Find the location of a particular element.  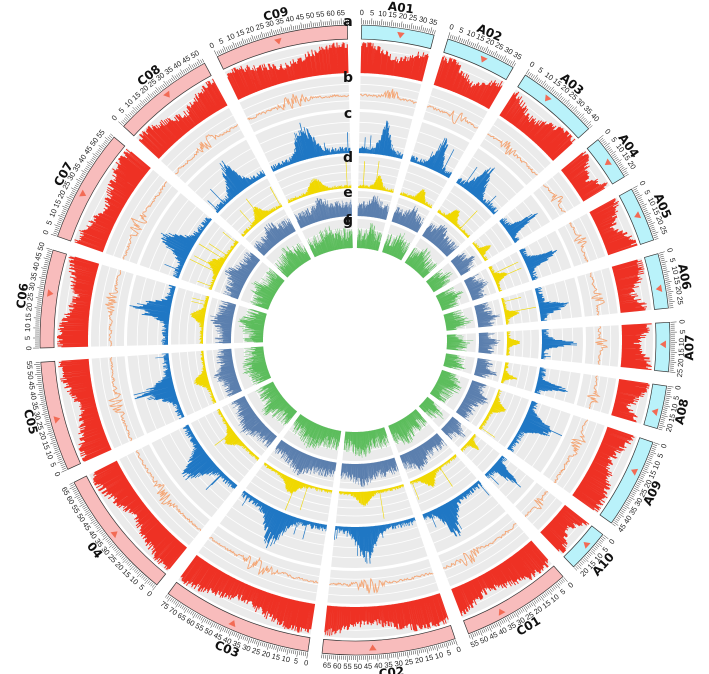

chromosome-c07 is located at coordinates (179, 229).